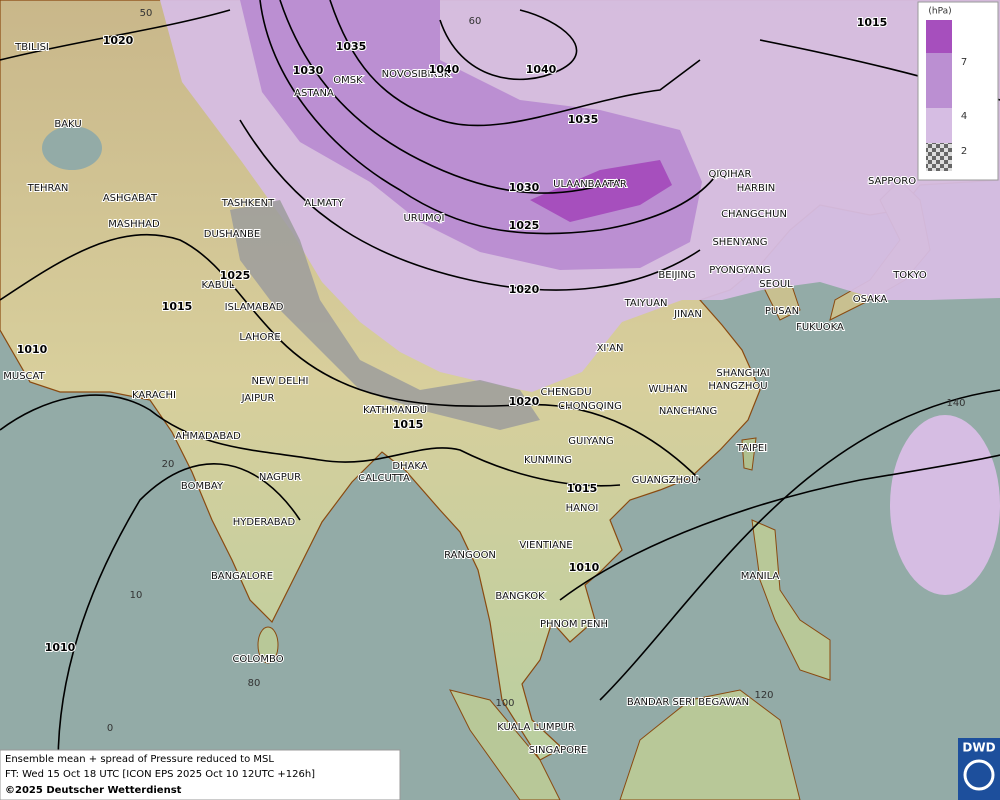 This screenshot has height=800, width=1000. What do you see at coordinates (979, 775) in the screenshot?
I see `logo-icon` at bounding box center [979, 775].